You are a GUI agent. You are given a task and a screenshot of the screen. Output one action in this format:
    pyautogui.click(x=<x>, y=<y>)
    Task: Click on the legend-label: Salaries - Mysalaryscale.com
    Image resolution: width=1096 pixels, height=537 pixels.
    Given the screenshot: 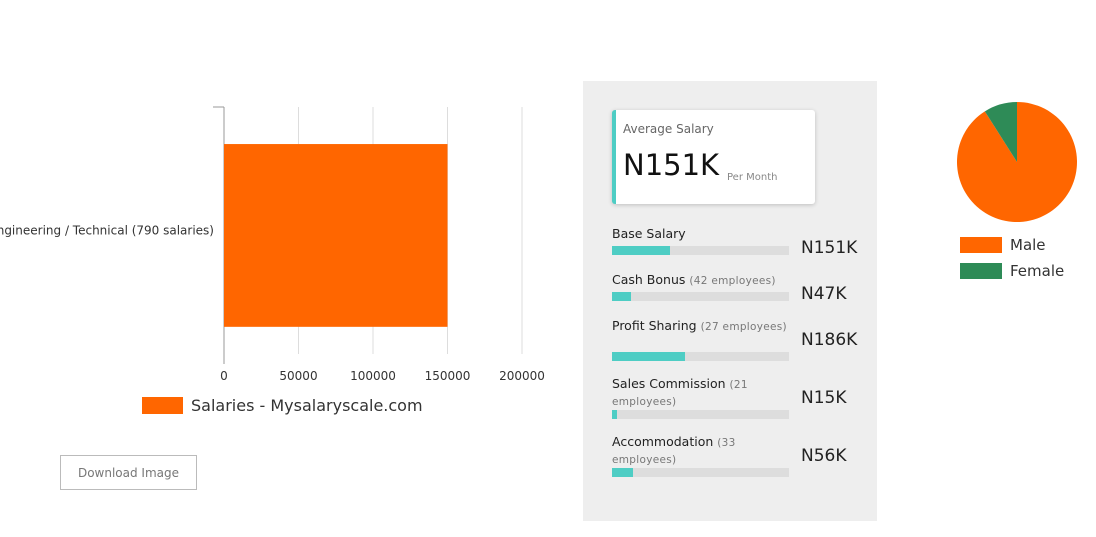 What is the action you would take?
    pyautogui.click(x=307, y=405)
    